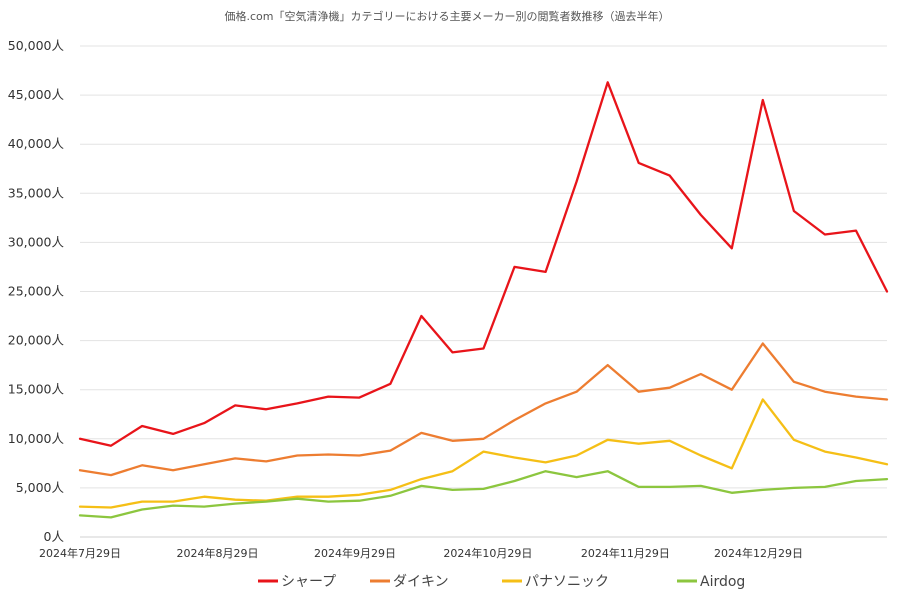 This screenshot has width=900, height=600. I want to click on x-tick-label: 2024年12月29日, so click(758, 553).